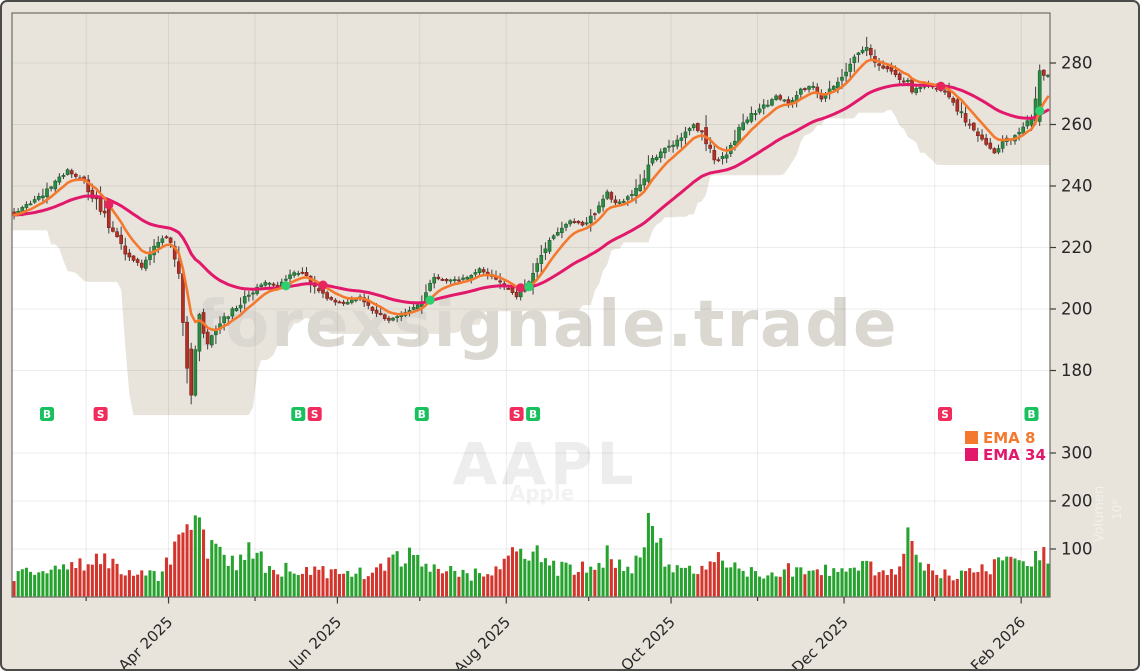  Describe the element at coordinates (145, 642) in the screenshot. I see `date-axis-tick-label: Apr 2025` at that location.